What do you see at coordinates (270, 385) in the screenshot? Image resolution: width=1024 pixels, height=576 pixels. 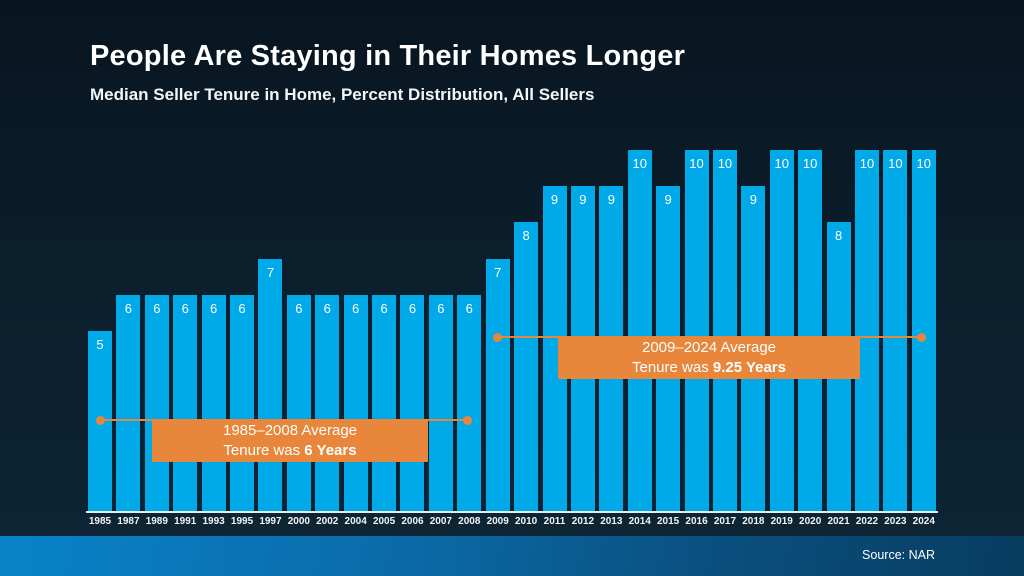 I see `bar-1997: 7` at bounding box center [270, 385].